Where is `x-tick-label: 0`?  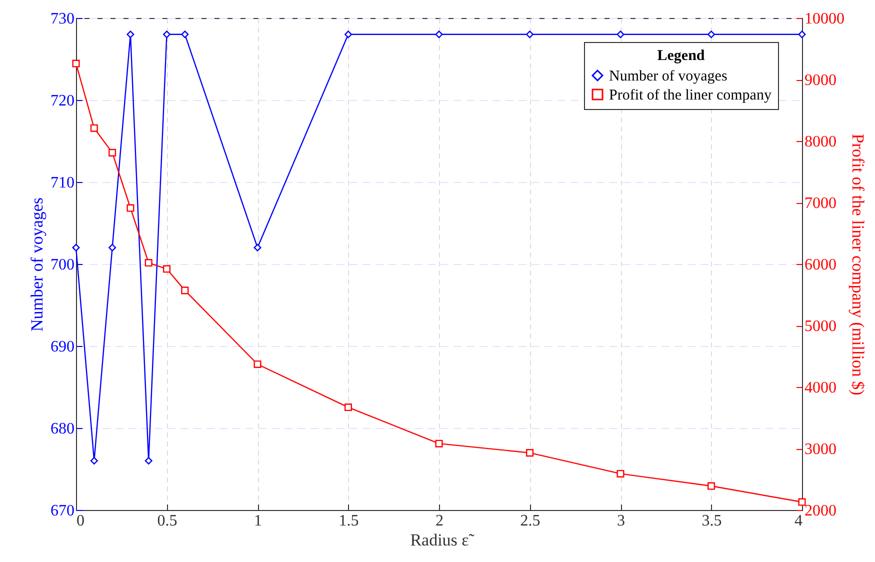
x-tick-label: 0 is located at coordinates (80, 521).